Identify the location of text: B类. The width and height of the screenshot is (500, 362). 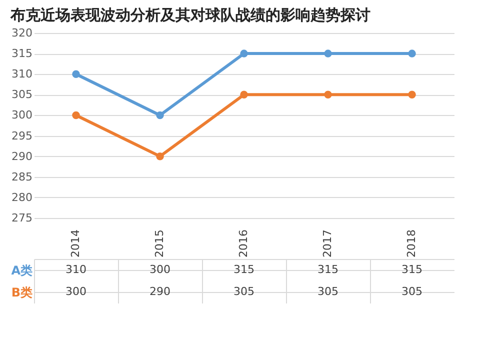
(21, 293).